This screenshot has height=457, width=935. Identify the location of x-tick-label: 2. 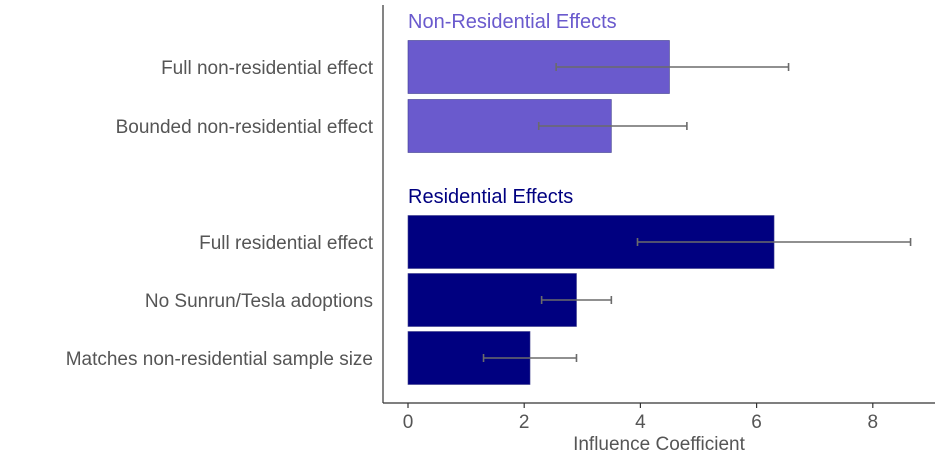
(524, 422).